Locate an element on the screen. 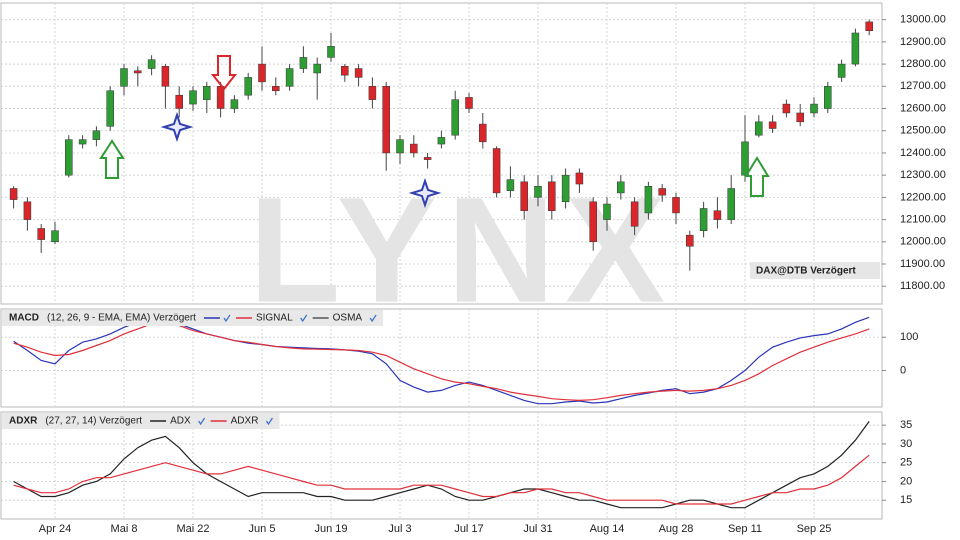  watermark: LYNX is located at coordinates (462, 250).